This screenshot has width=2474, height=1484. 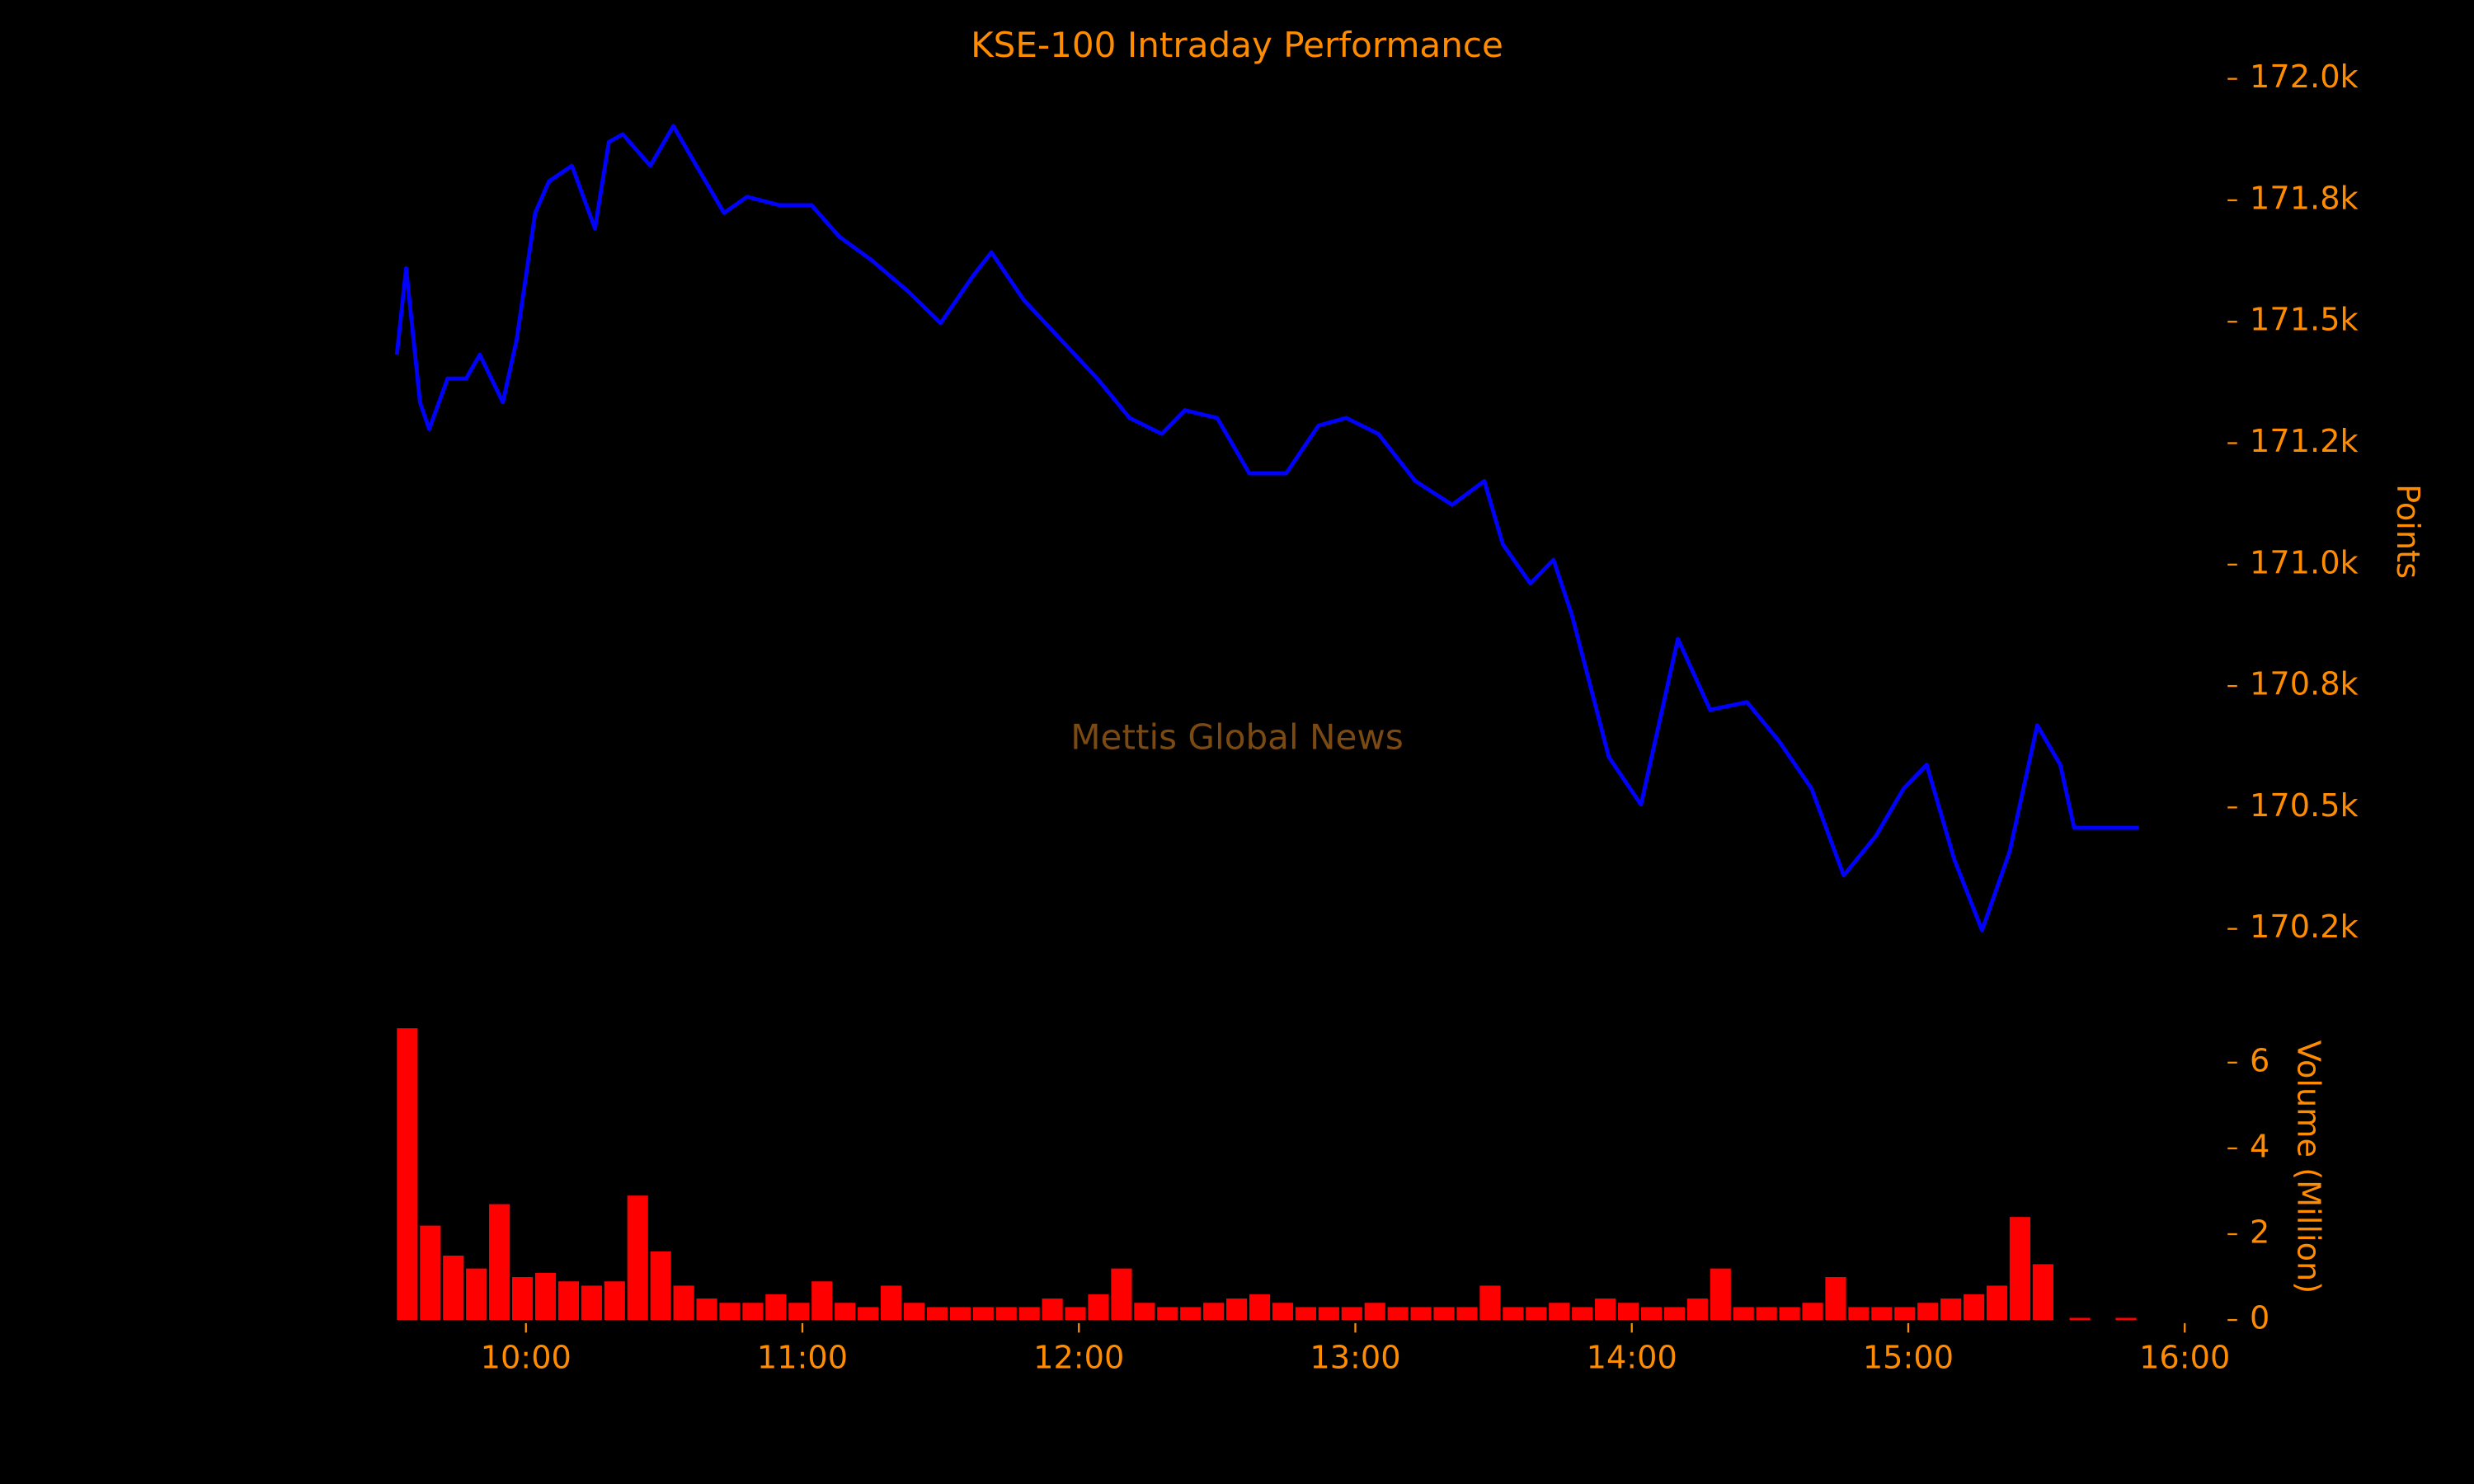 What do you see at coordinates (2304, 927) in the screenshot?
I see `y-tick-label: 170.2k` at bounding box center [2304, 927].